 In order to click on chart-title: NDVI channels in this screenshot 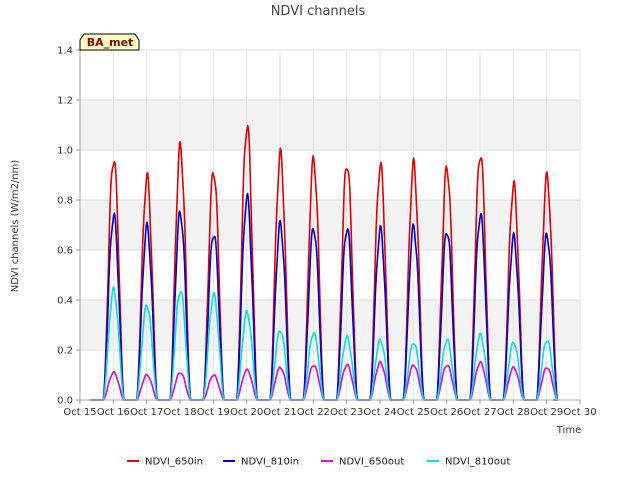, I will do `click(318, 11)`.